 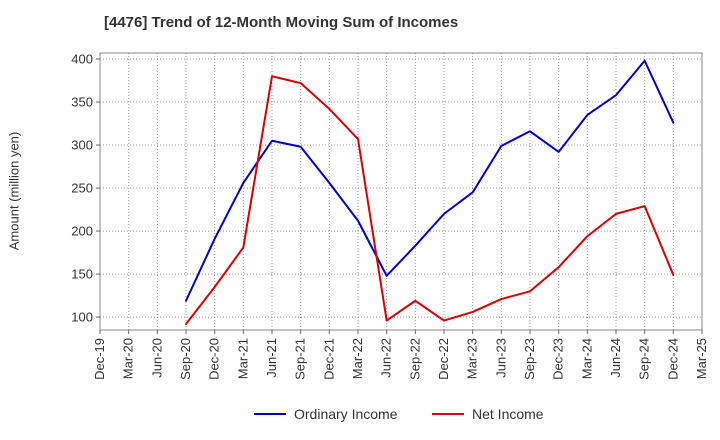 What do you see at coordinates (82, 145) in the screenshot?
I see `y-tick-label: 300` at bounding box center [82, 145].